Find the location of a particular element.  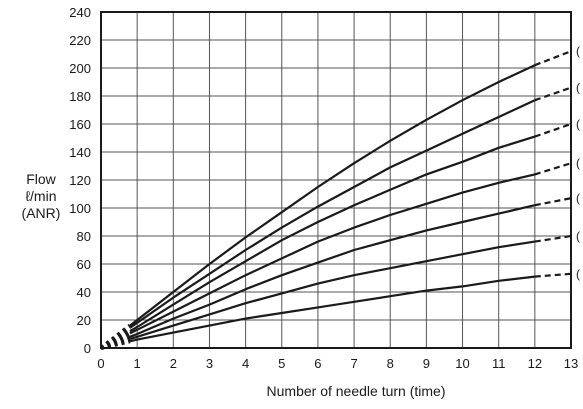

y-tick-label: 40 is located at coordinates (84, 292).